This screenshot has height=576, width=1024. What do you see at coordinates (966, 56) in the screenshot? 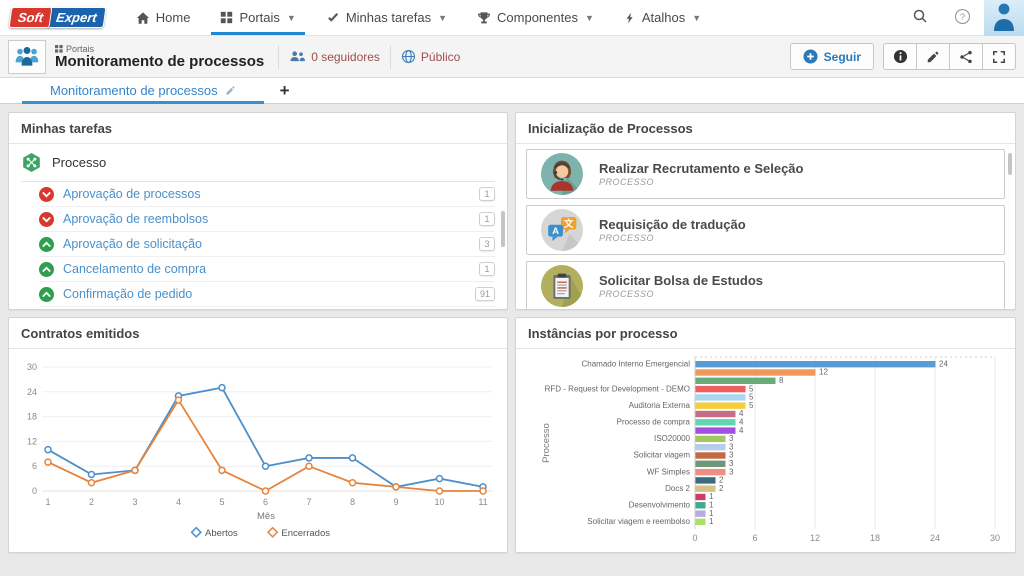
I see `share-button` at bounding box center [966, 56].